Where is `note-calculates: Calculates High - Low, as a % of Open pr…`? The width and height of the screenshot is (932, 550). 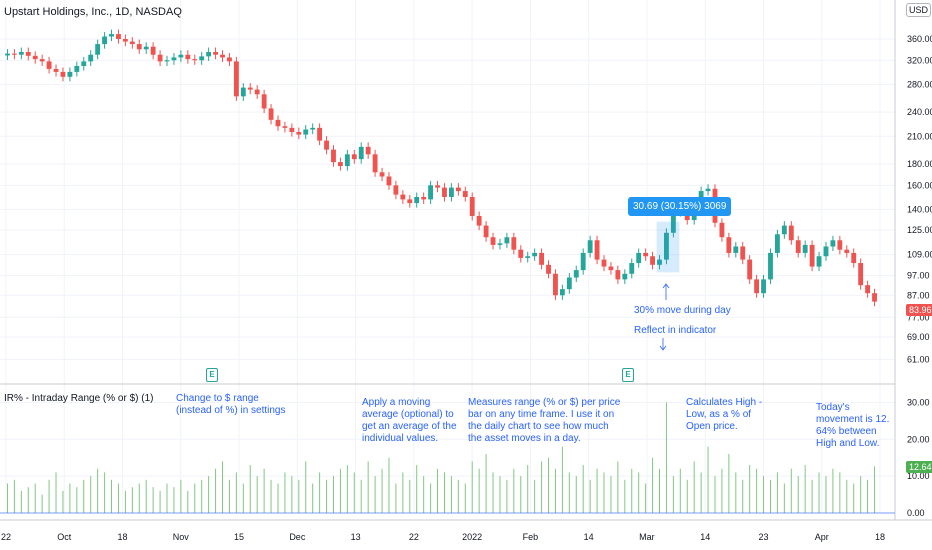
note-calculates: Calculates High - Low, as a % of Open pr… is located at coordinates (724, 414).